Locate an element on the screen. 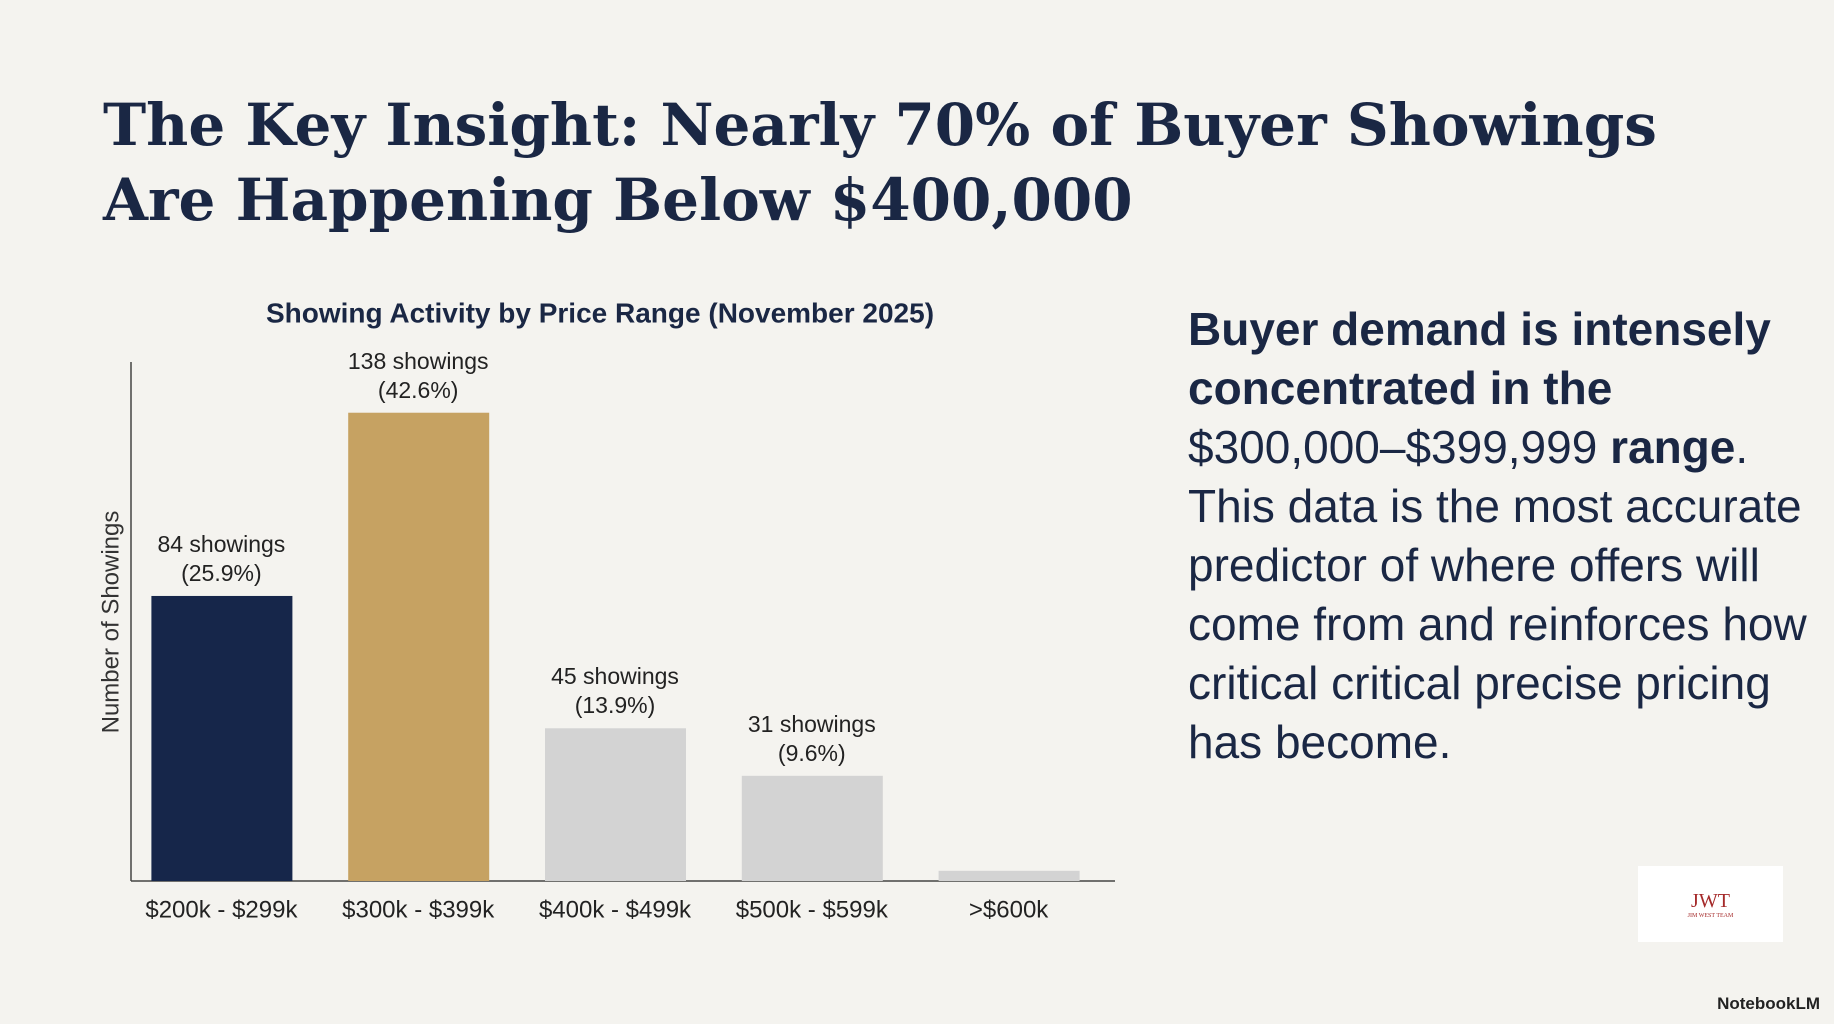 The width and height of the screenshot is (1834, 1024). logo-mark: JWT is located at coordinates (1710, 900).